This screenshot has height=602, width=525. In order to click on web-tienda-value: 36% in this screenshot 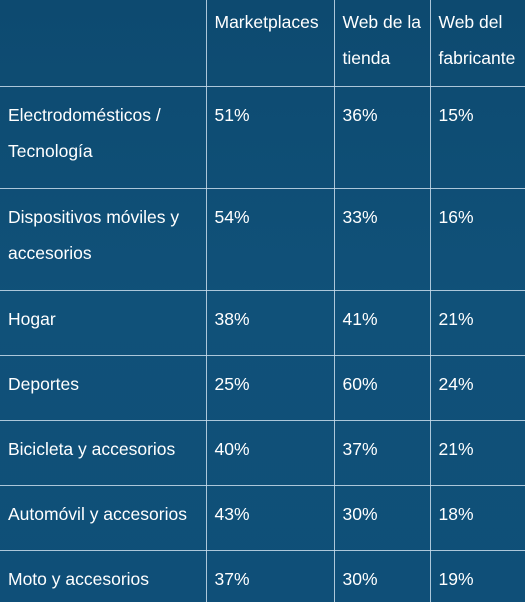, I will do `click(382, 137)`.